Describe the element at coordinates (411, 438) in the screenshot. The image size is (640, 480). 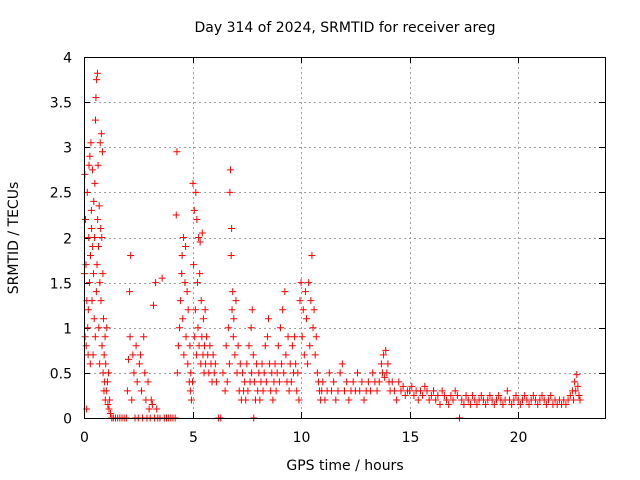
I see `x-tick-label: 15` at that location.